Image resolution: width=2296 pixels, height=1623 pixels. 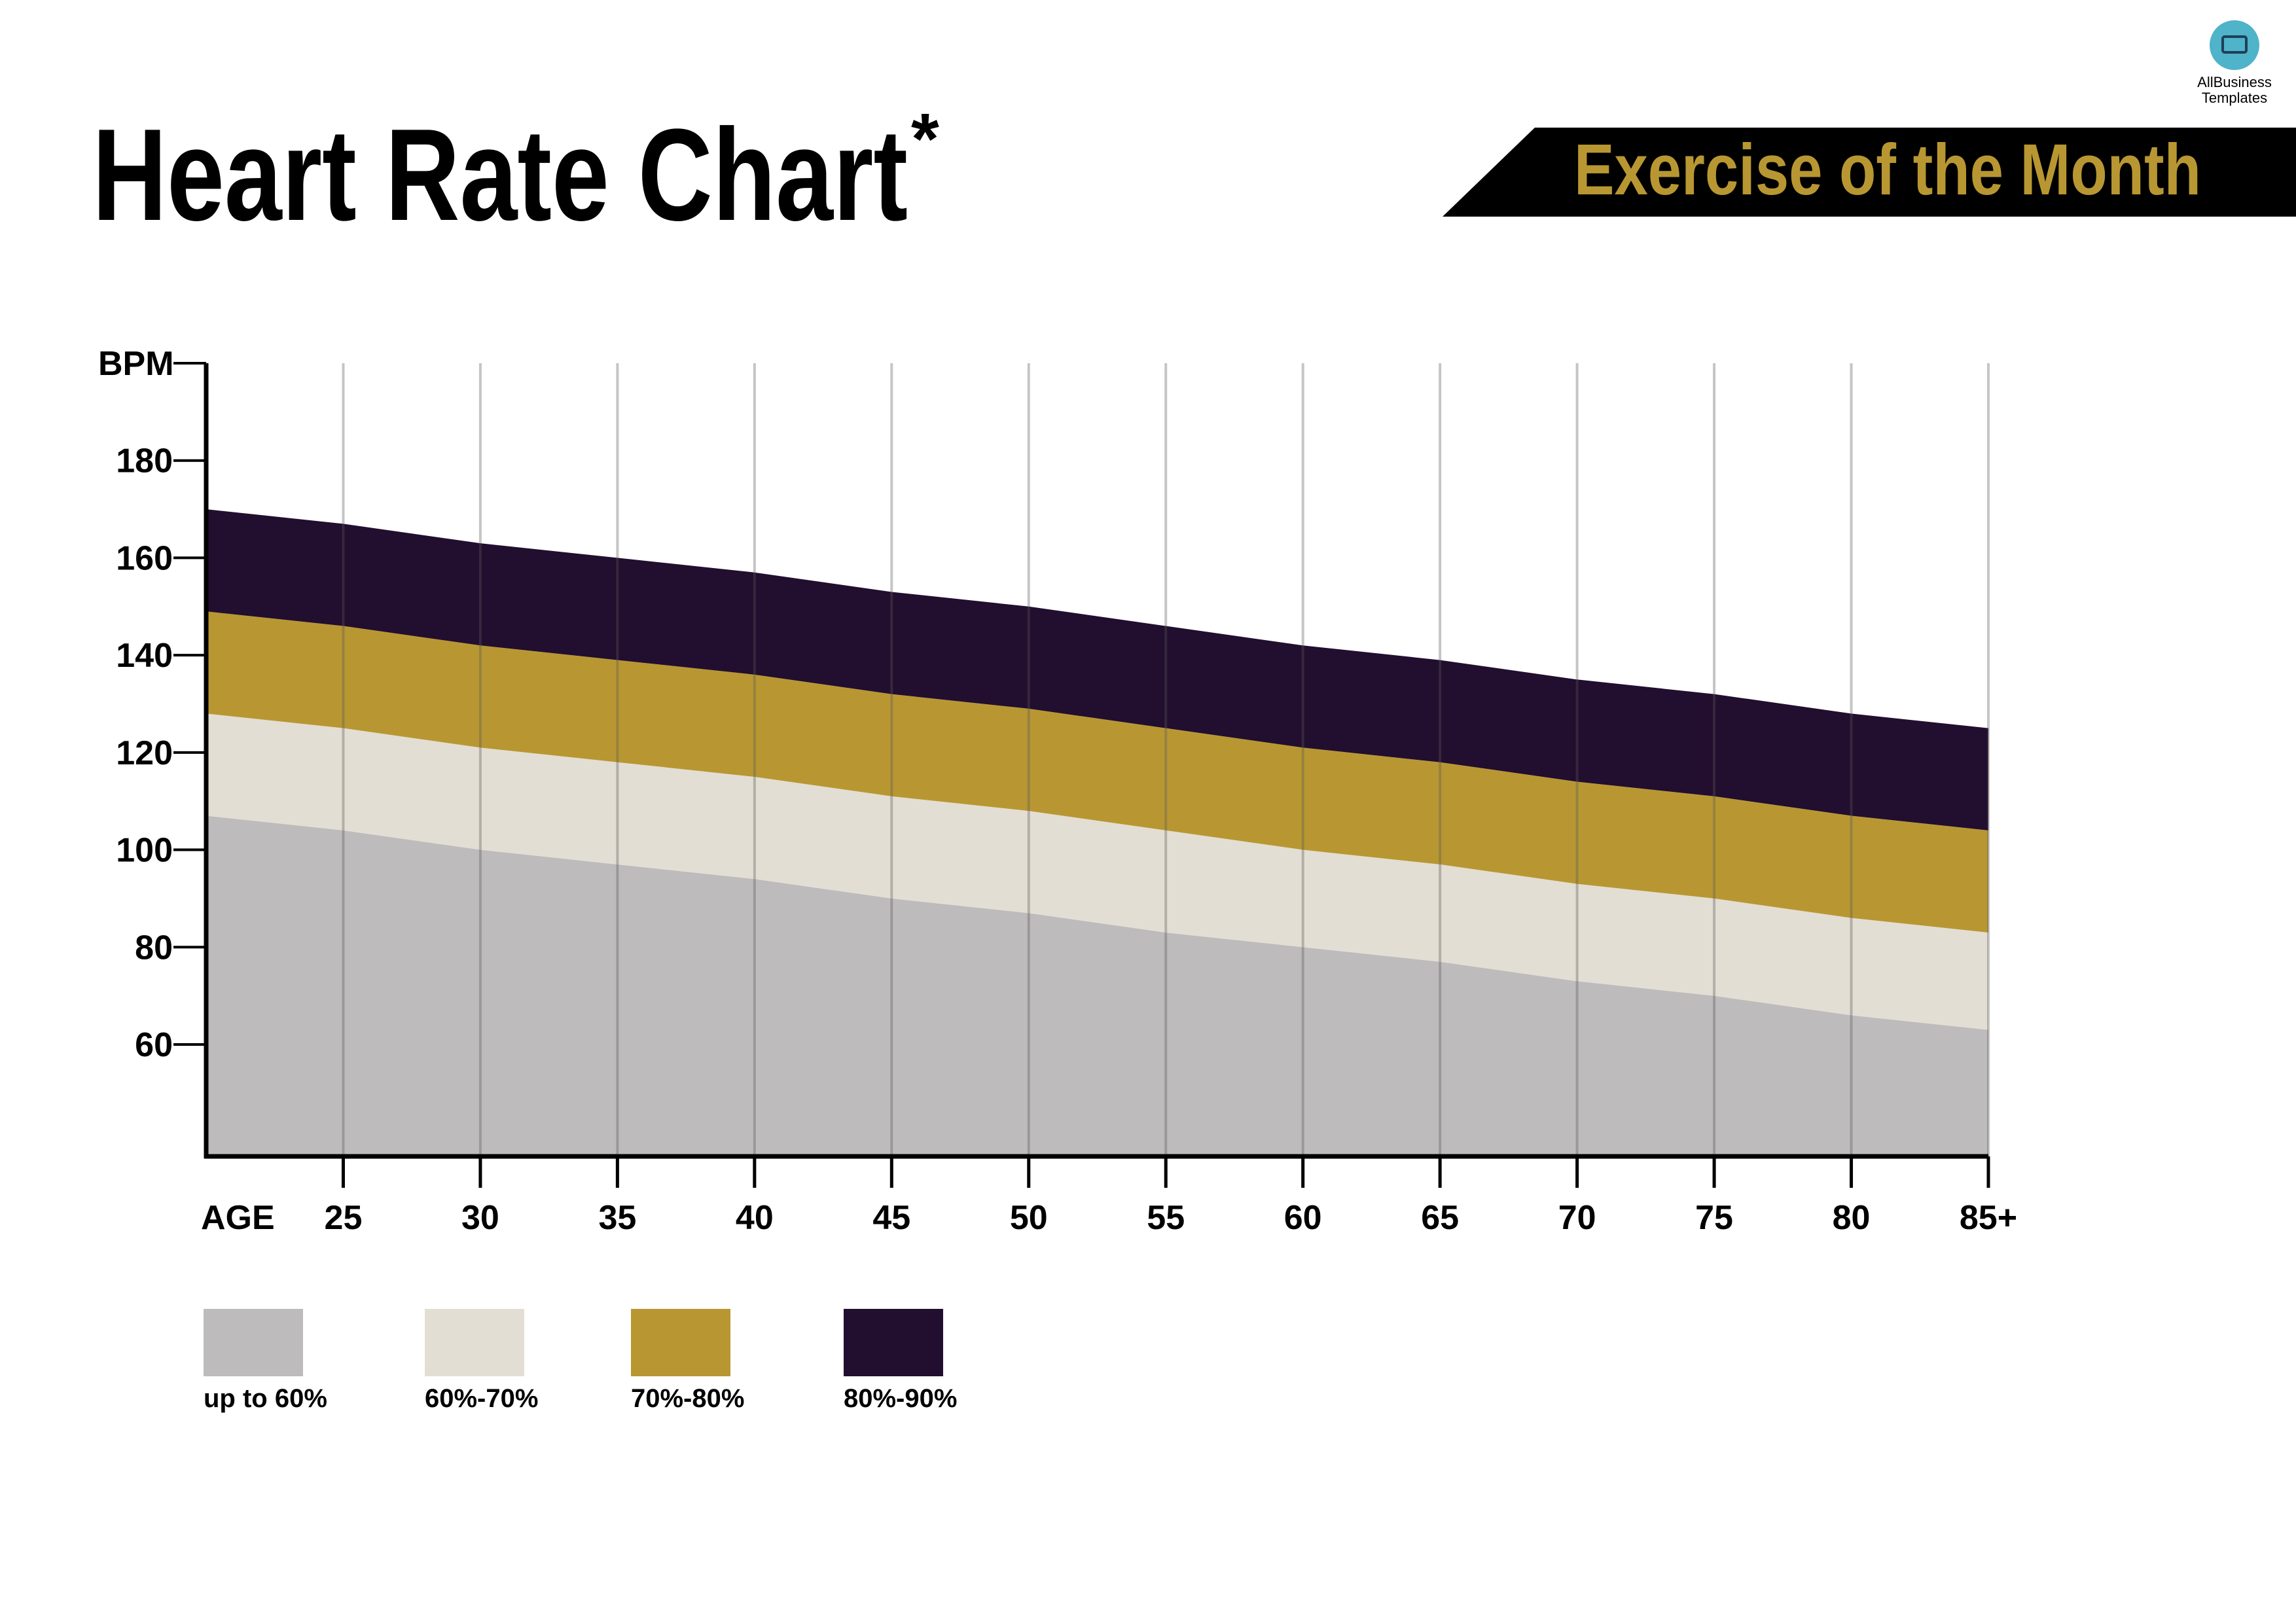 What do you see at coordinates (154, 948) in the screenshot?
I see `y-tick-label: 80` at bounding box center [154, 948].